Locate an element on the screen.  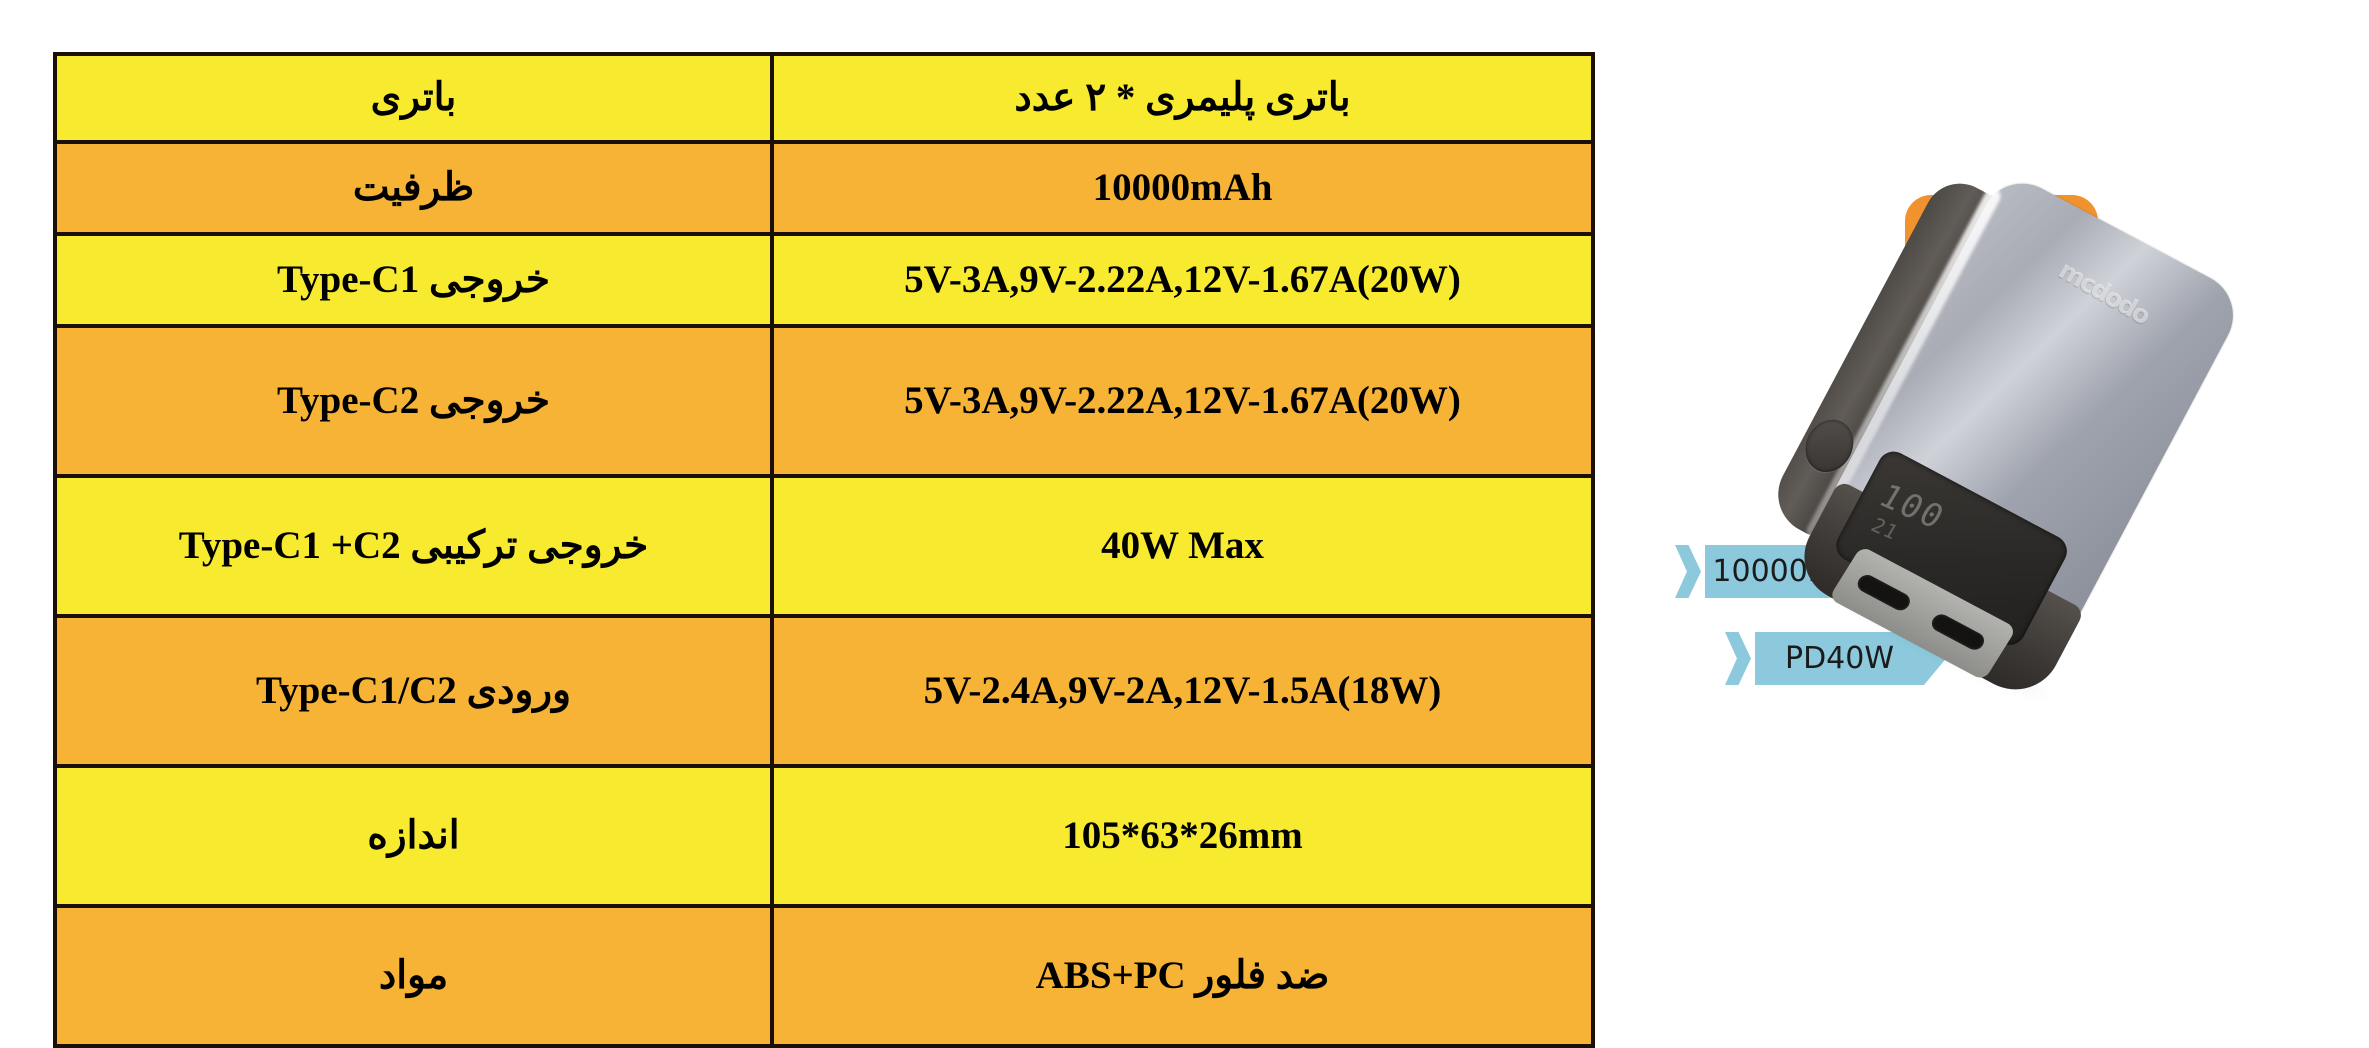
spec-label-combined-output: خروجی ترکیبی Type-C1 +C2 is located at coordinates (413, 546).